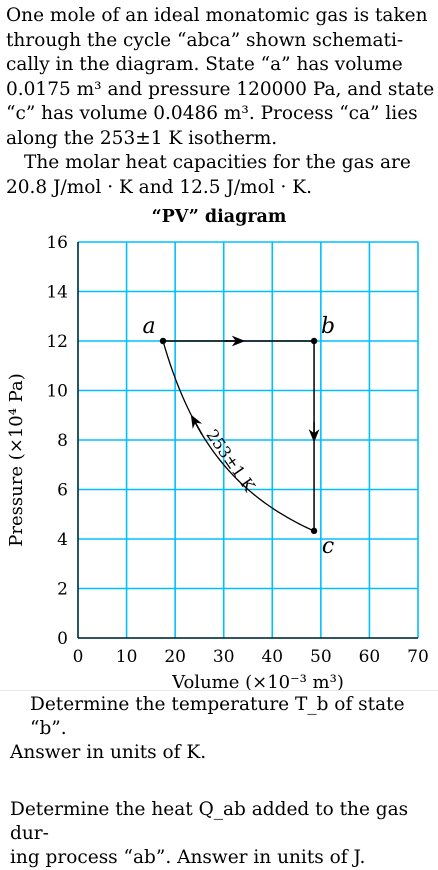 The image size is (438, 870). I want to click on y-tick-label: 6, so click(62, 491).